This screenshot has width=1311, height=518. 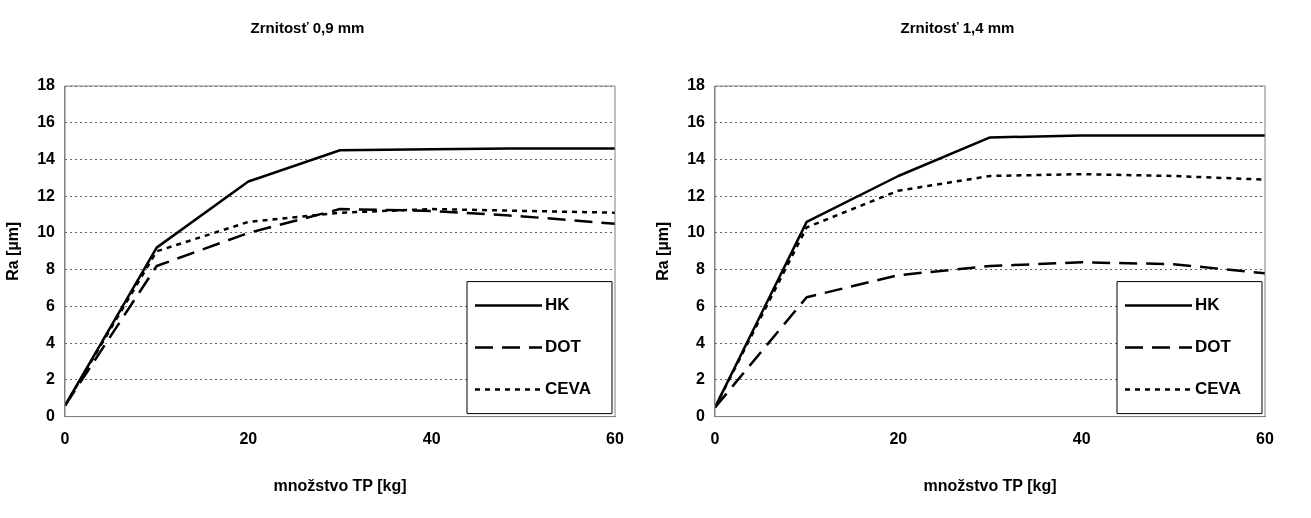 I want to click on chart-title: Zrnitosť 1,4 mm, so click(x=957, y=28).